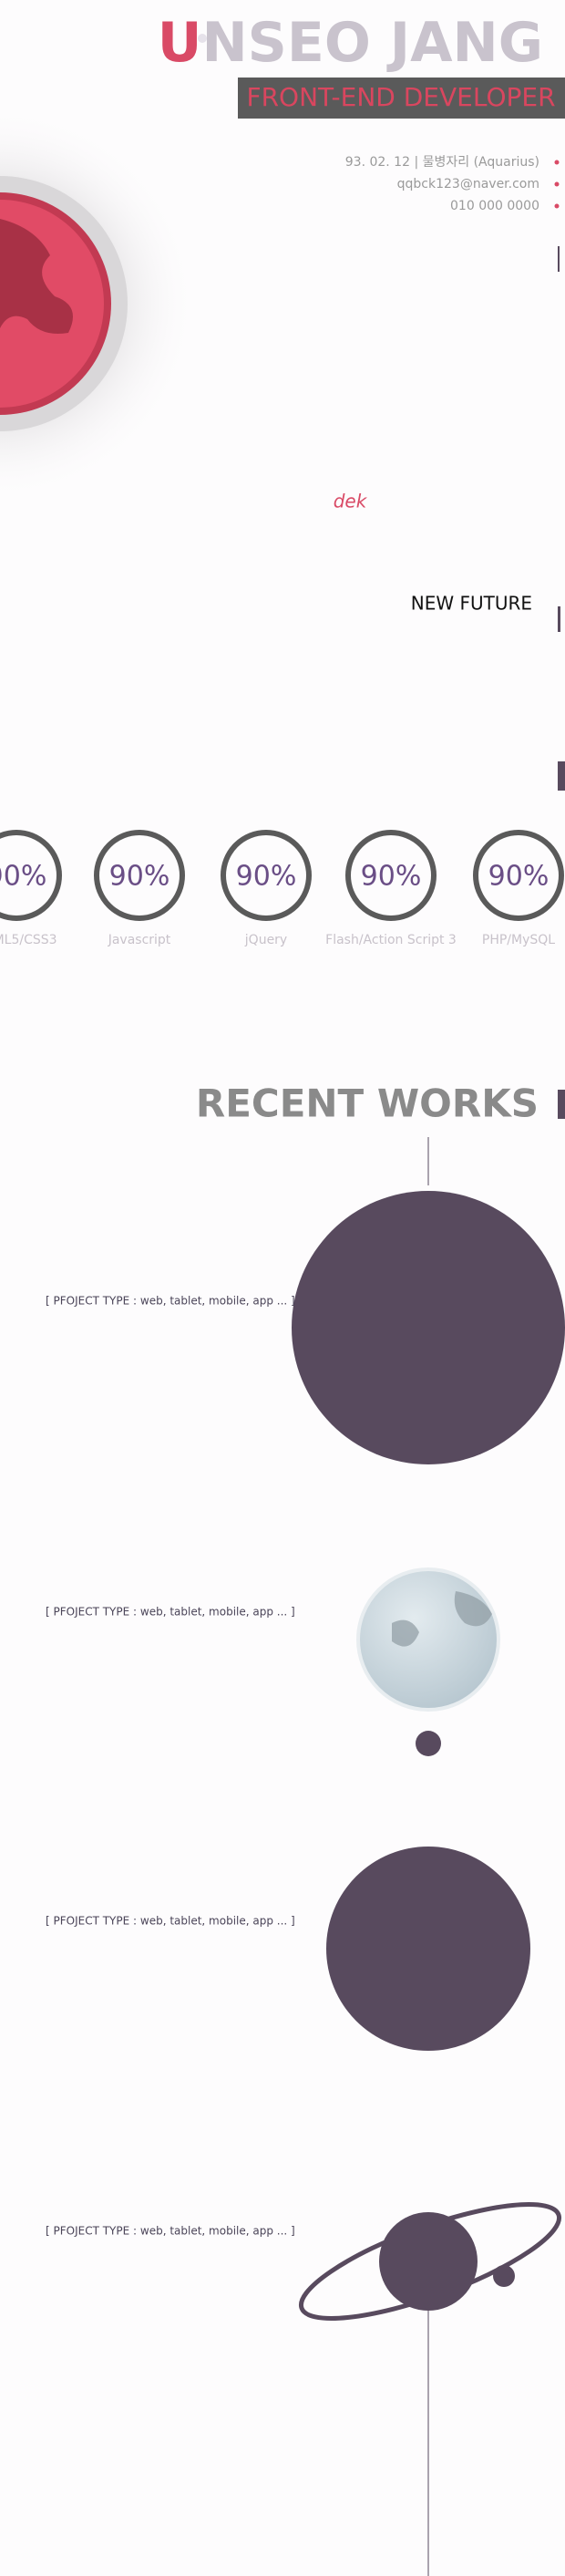  Describe the element at coordinates (471, 604) in the screenshot. I see `tagline: NEW FUTURE` at that location.